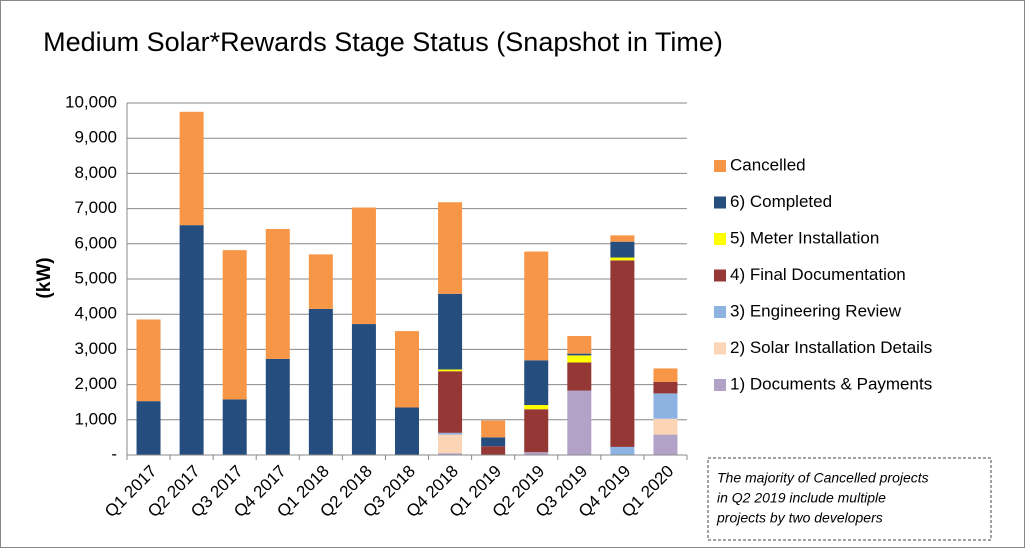 The image size is (1026, 549). Describe the element at coordinates (95, 418) in the screenshot. I see `y-tick-label: 1,000` at that location.